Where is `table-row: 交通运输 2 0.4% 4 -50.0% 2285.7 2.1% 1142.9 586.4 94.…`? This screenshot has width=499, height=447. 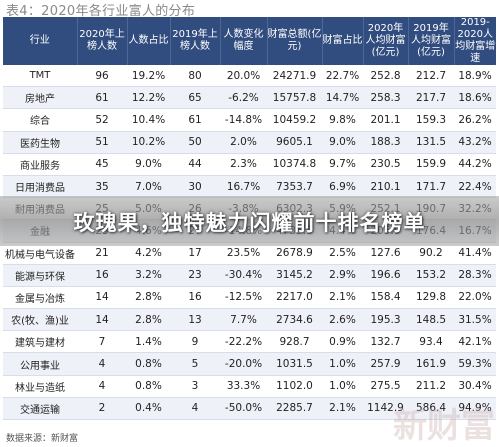 table-row: 交通运输 2 0.4% 4 -50.0% 2285.7 2.1% 1142.9 586.4 94.… is located at coordinates (249, 409).